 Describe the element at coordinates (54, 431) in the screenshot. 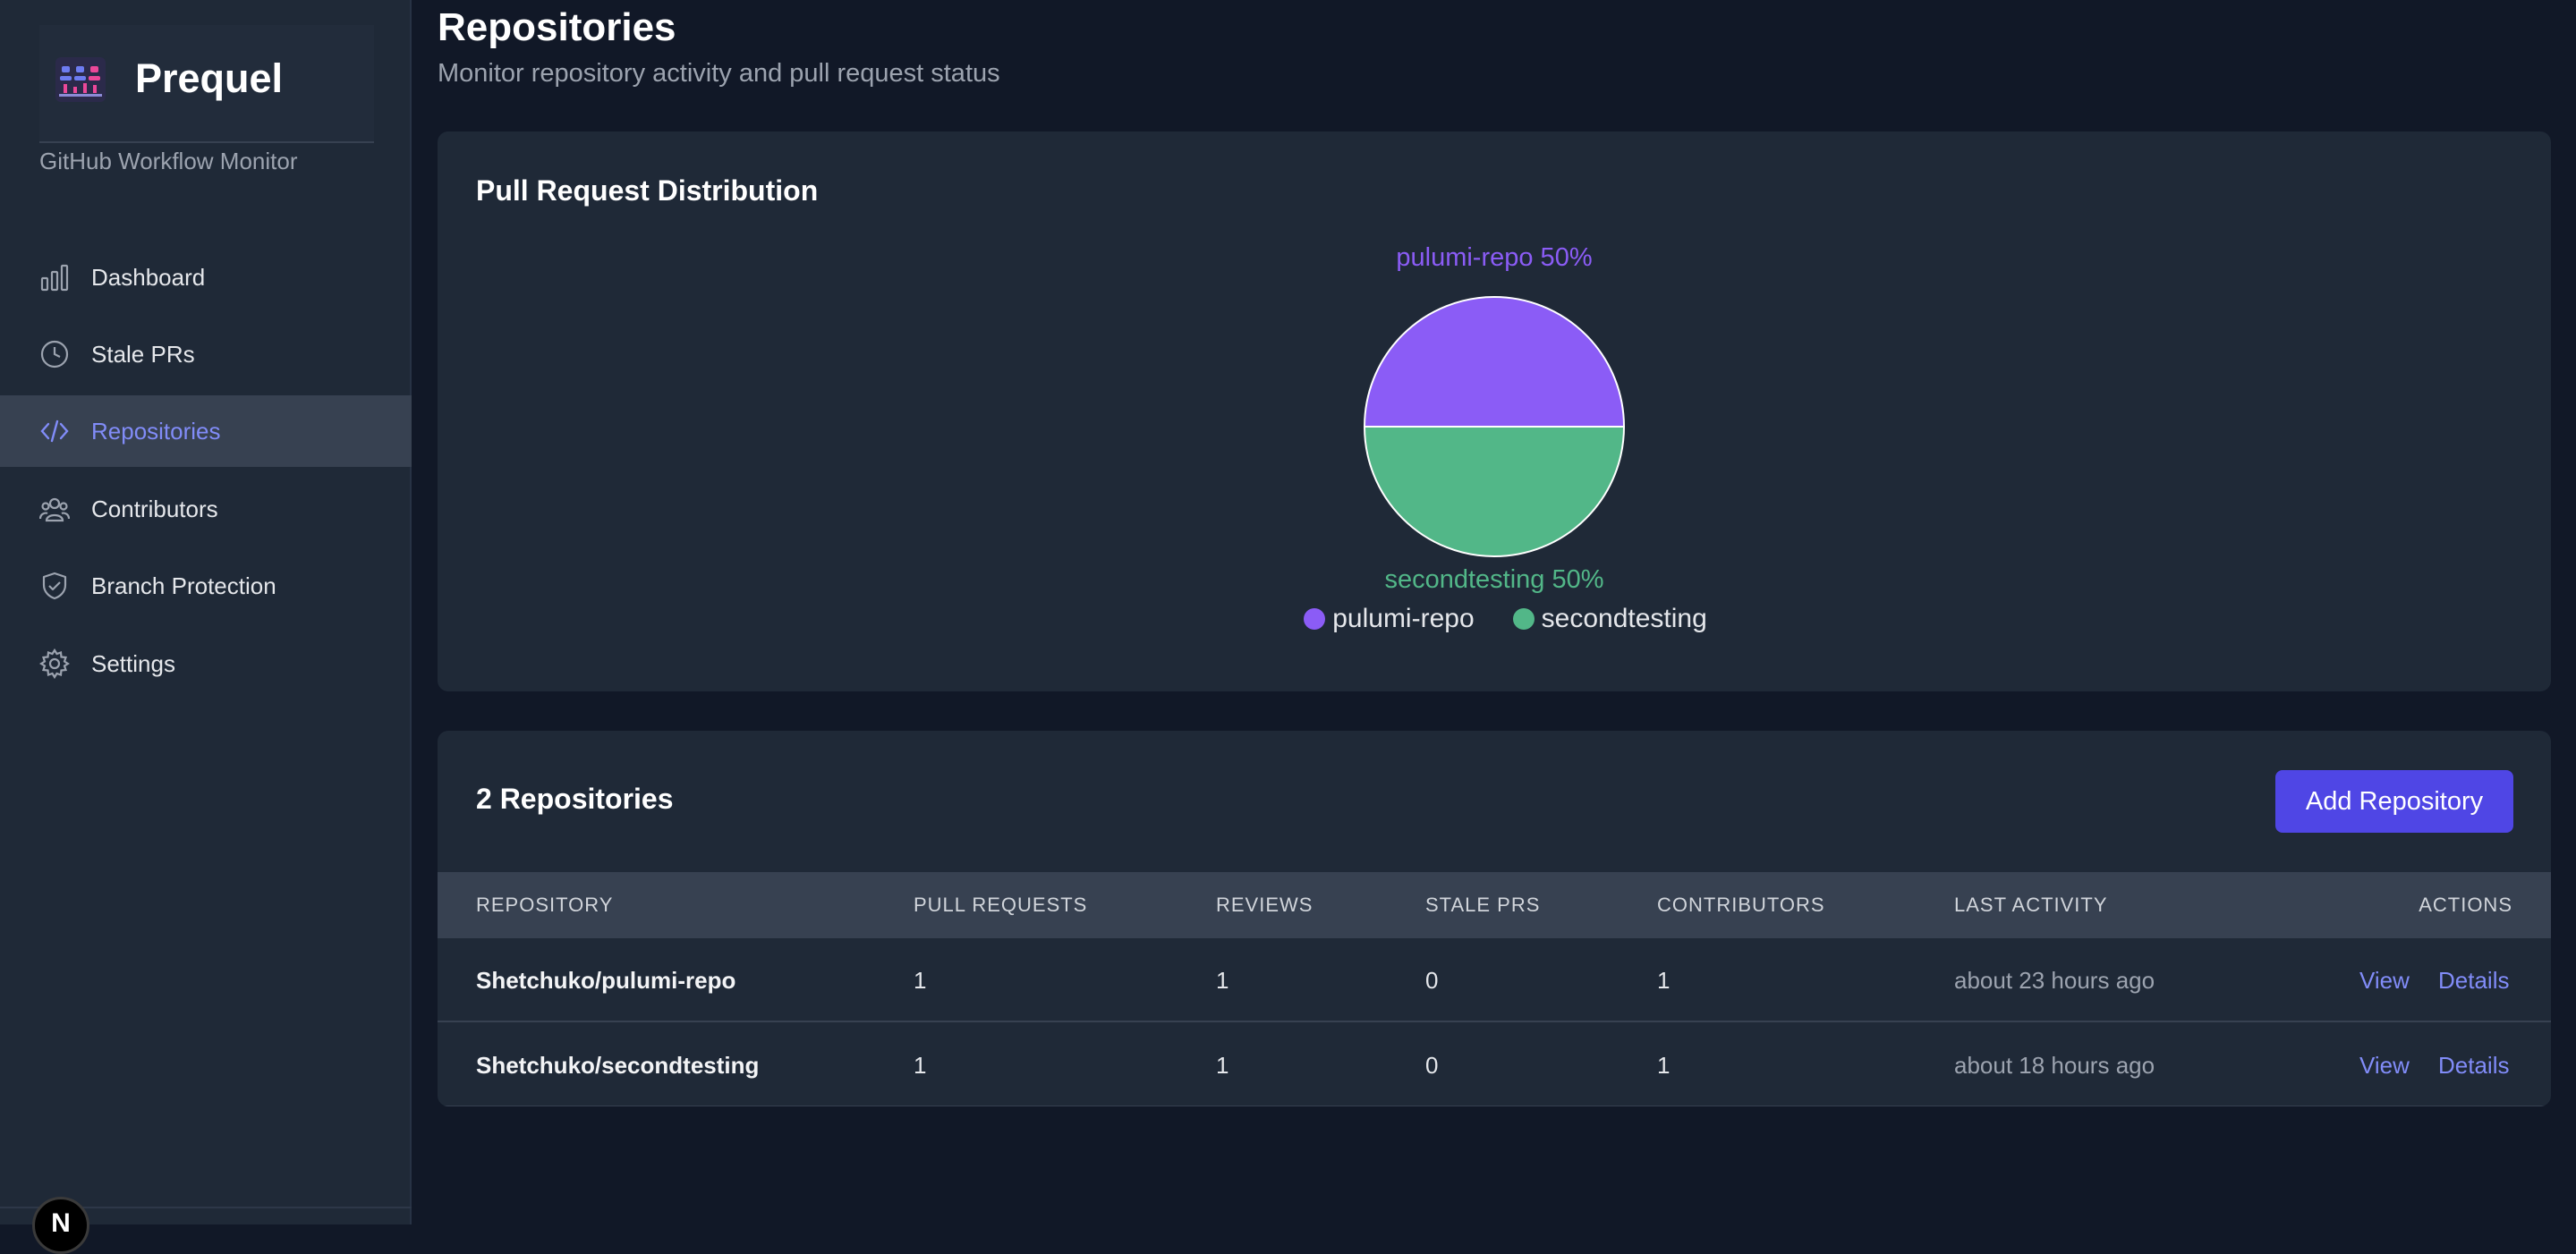

I see `code-icon` at that location.